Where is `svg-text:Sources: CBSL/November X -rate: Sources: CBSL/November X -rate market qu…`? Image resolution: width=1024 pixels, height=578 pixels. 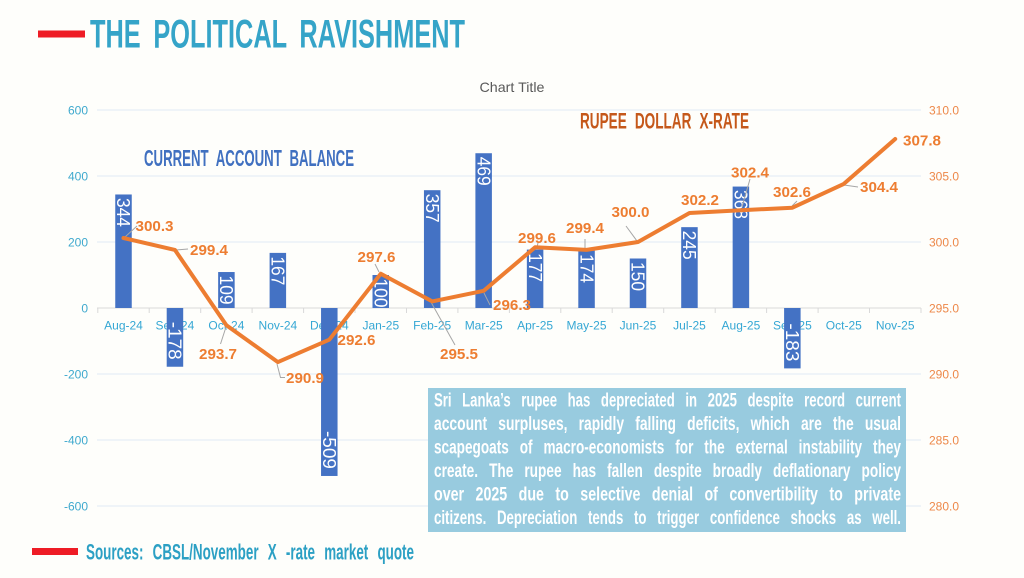
svg-text:Sources: CBSL/November X -rate: Sources: CBSL/November X -rate market qu… is located at coordinates (250, 552).